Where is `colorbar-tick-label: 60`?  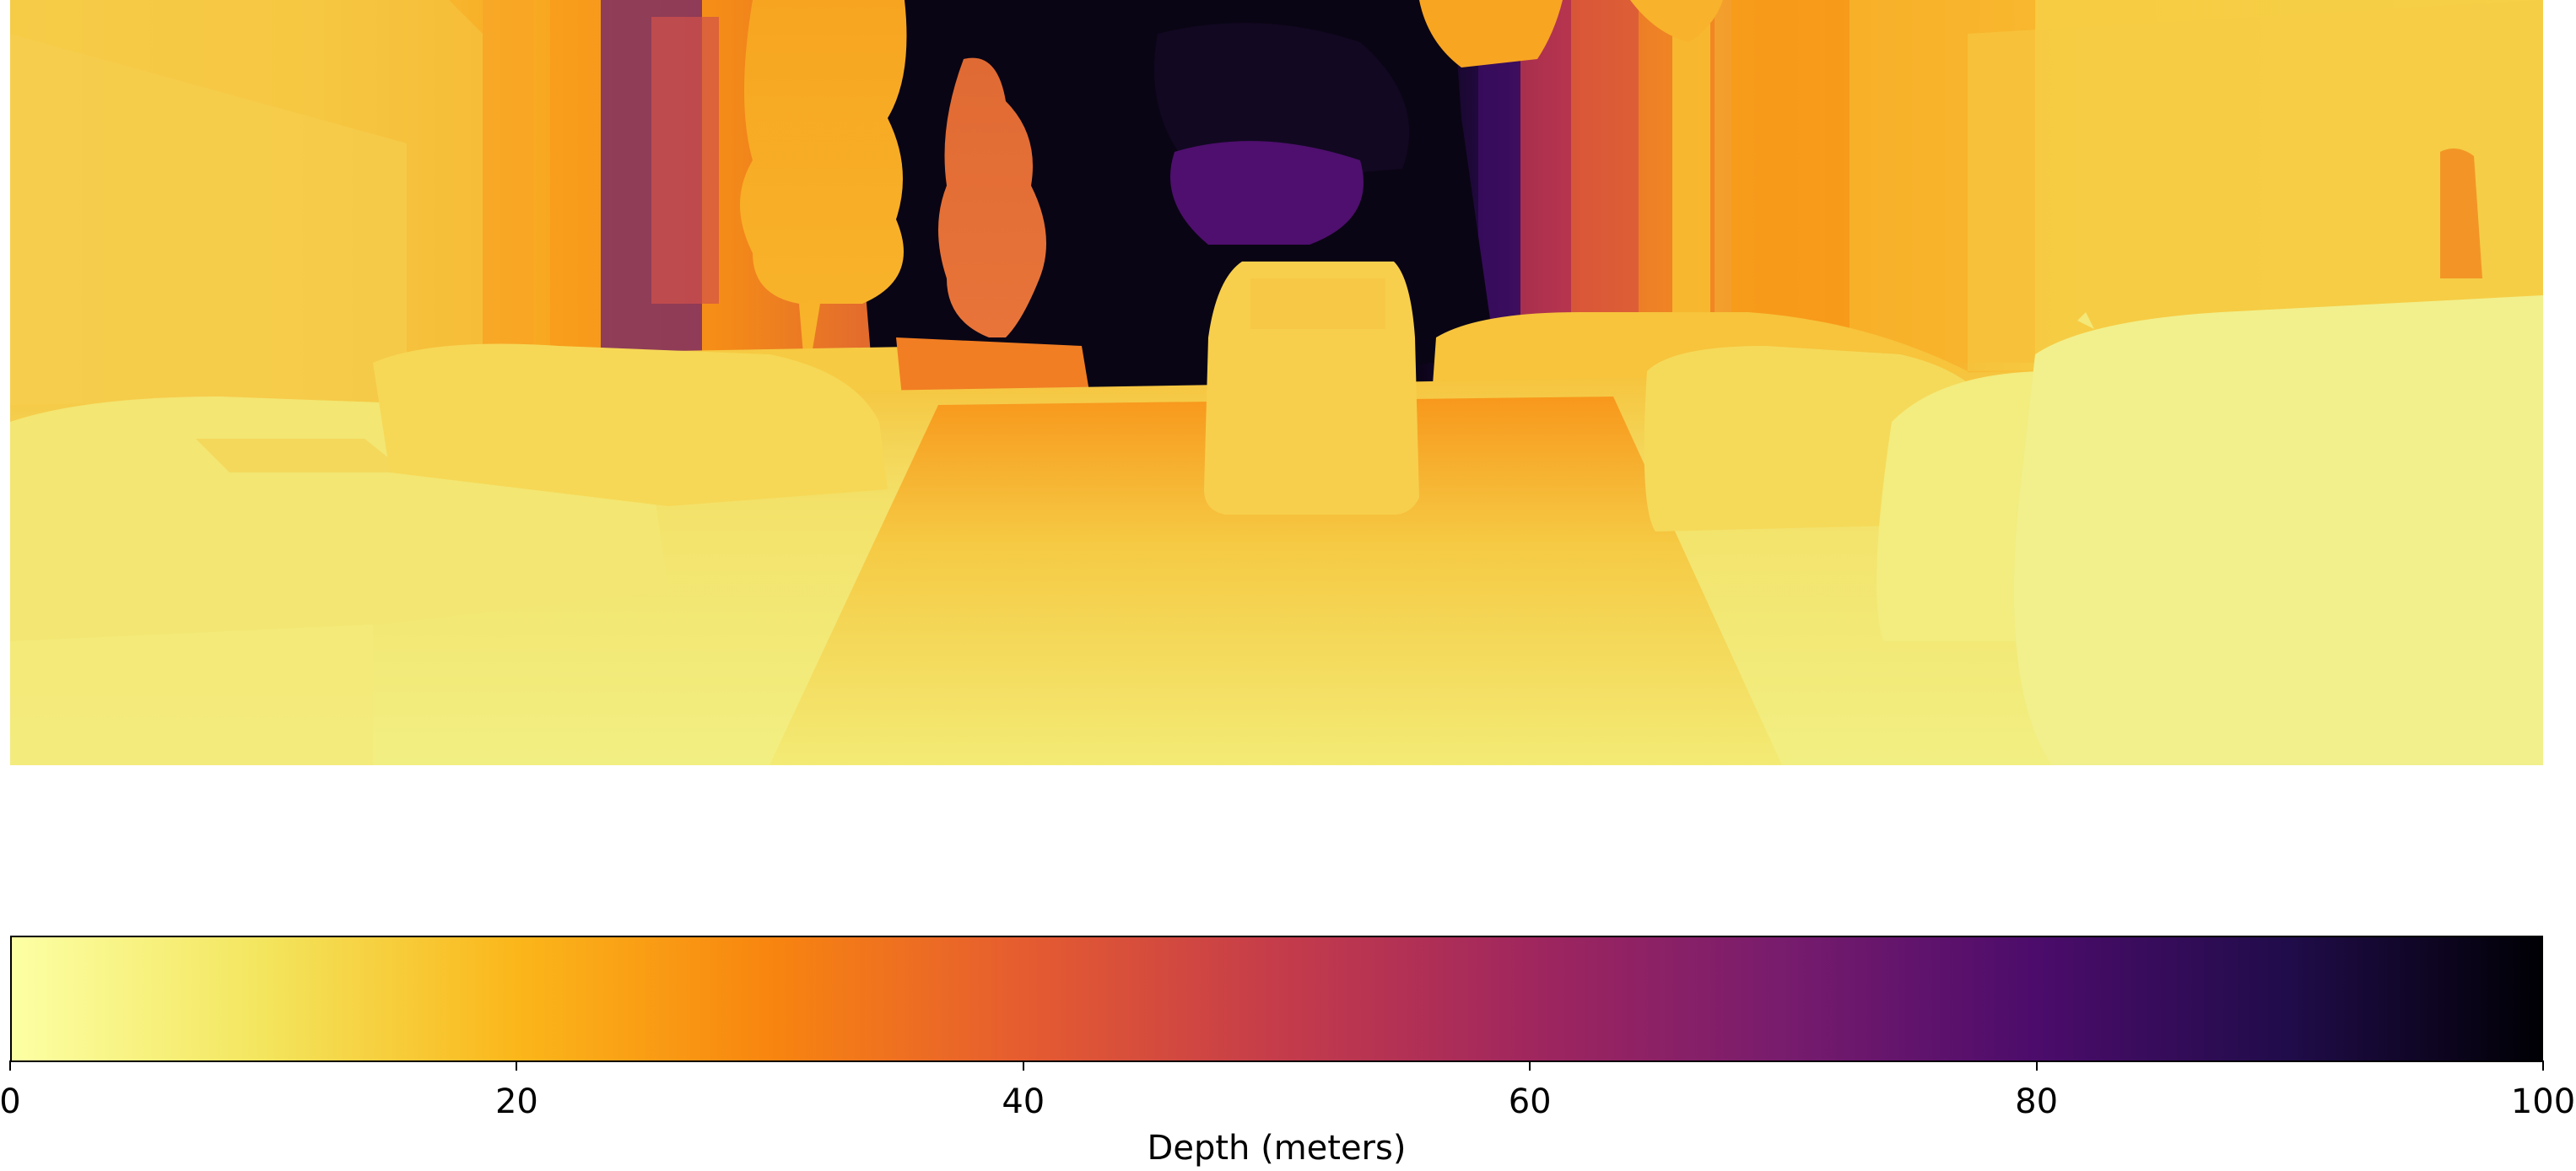 colorbar-tick-label: 60 is located at coordinates (1530, 1101).